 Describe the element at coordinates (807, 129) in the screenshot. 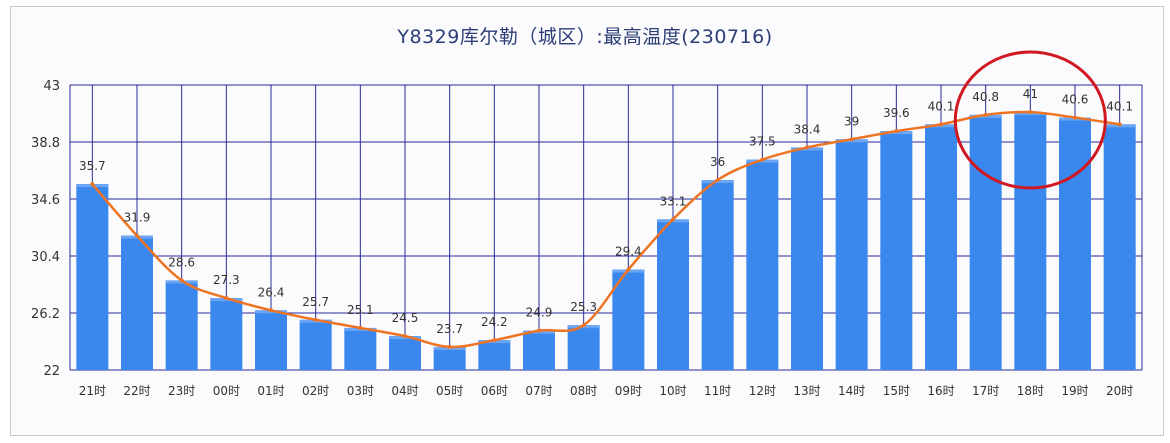

I see `data-label: 38.4` at that location.